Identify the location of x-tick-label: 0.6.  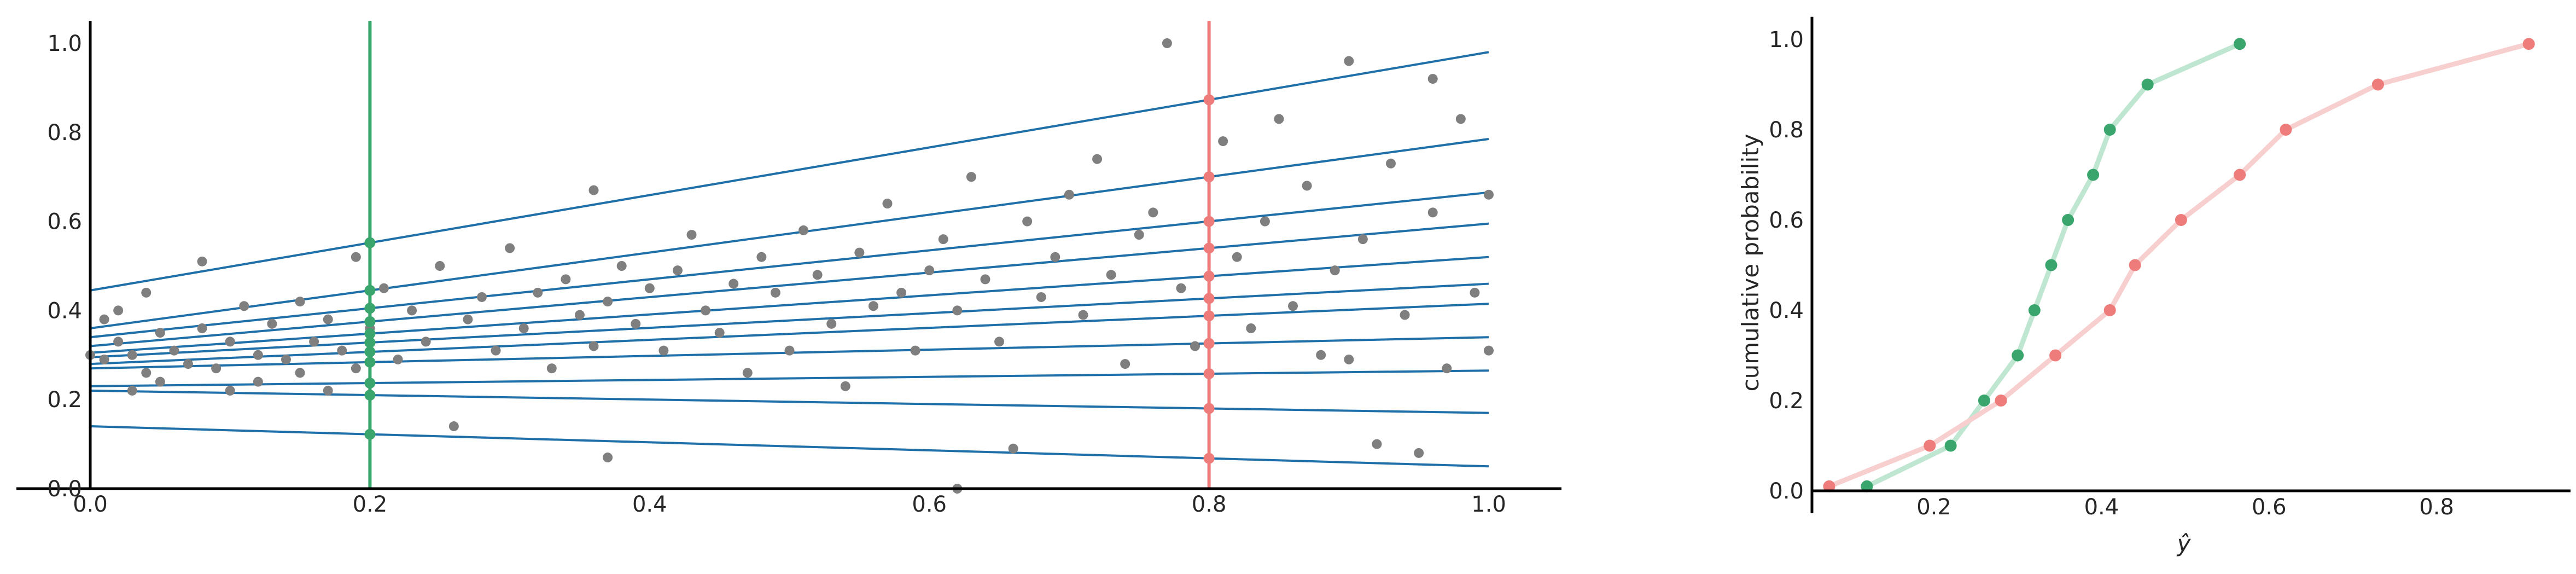
(929, 504).